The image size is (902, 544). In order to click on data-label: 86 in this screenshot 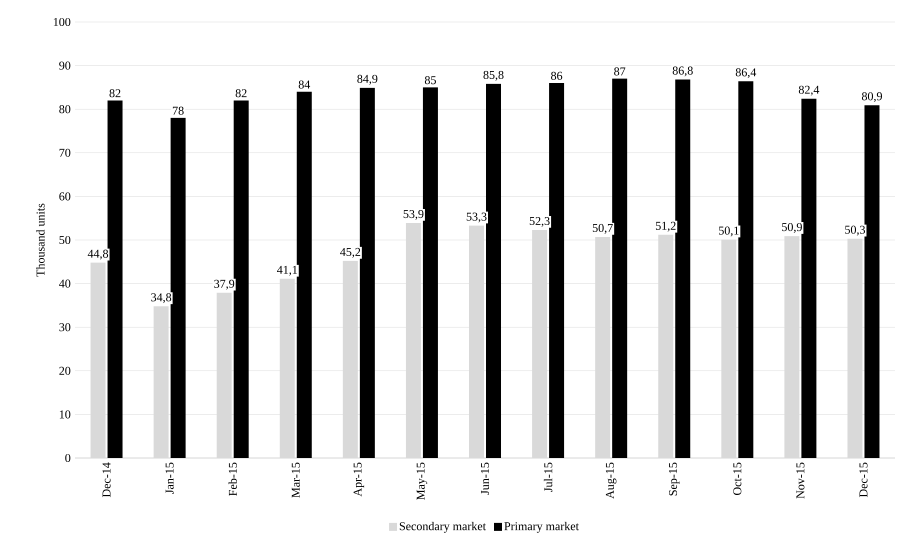, I will do `click(556, 76)`.